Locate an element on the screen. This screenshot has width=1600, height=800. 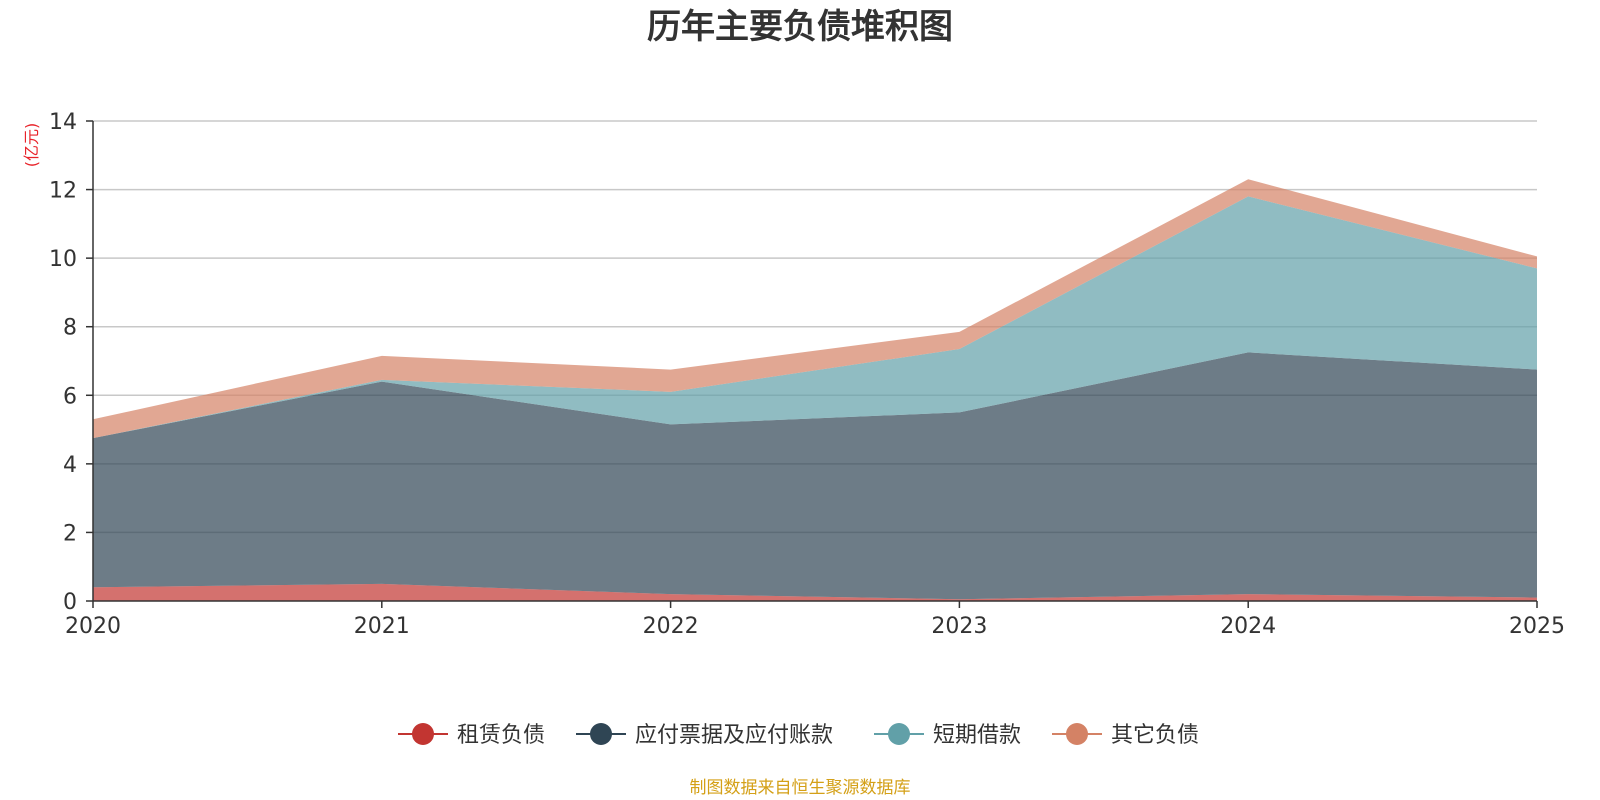
legend-item-0: 租赁负债 is located at coordinates (471, 735).